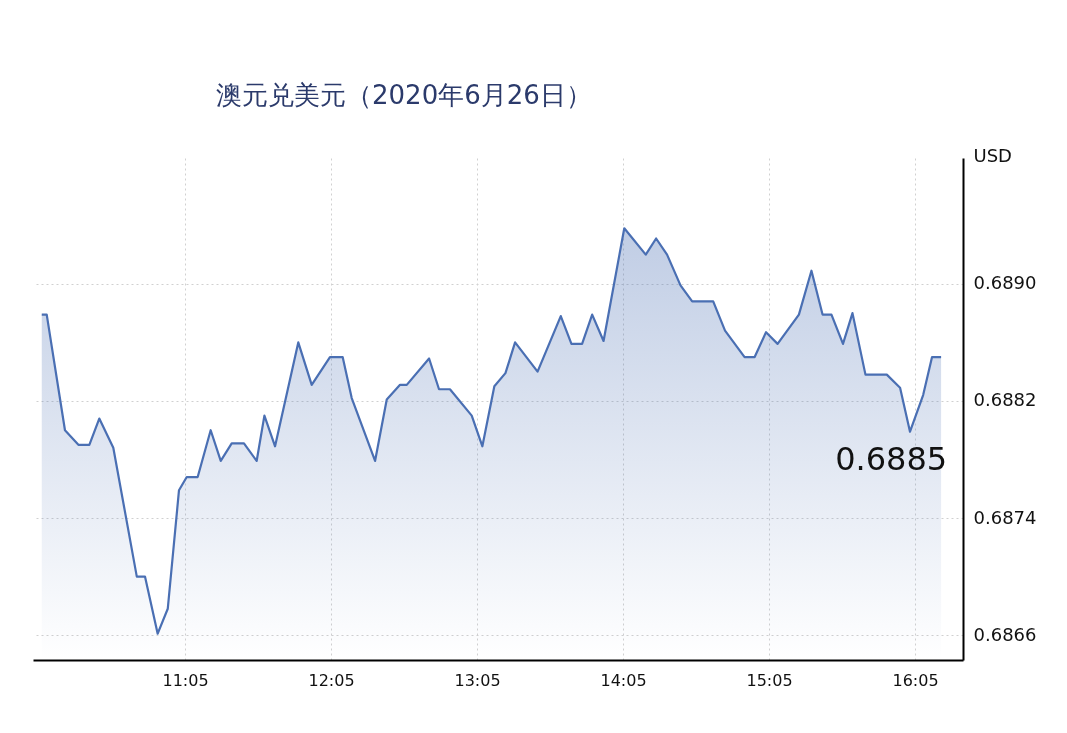  What do you see at coordinates (331, 680) in the screenshot?
I see `x-tick-label: 12:05` at bounding box center [331, 680].